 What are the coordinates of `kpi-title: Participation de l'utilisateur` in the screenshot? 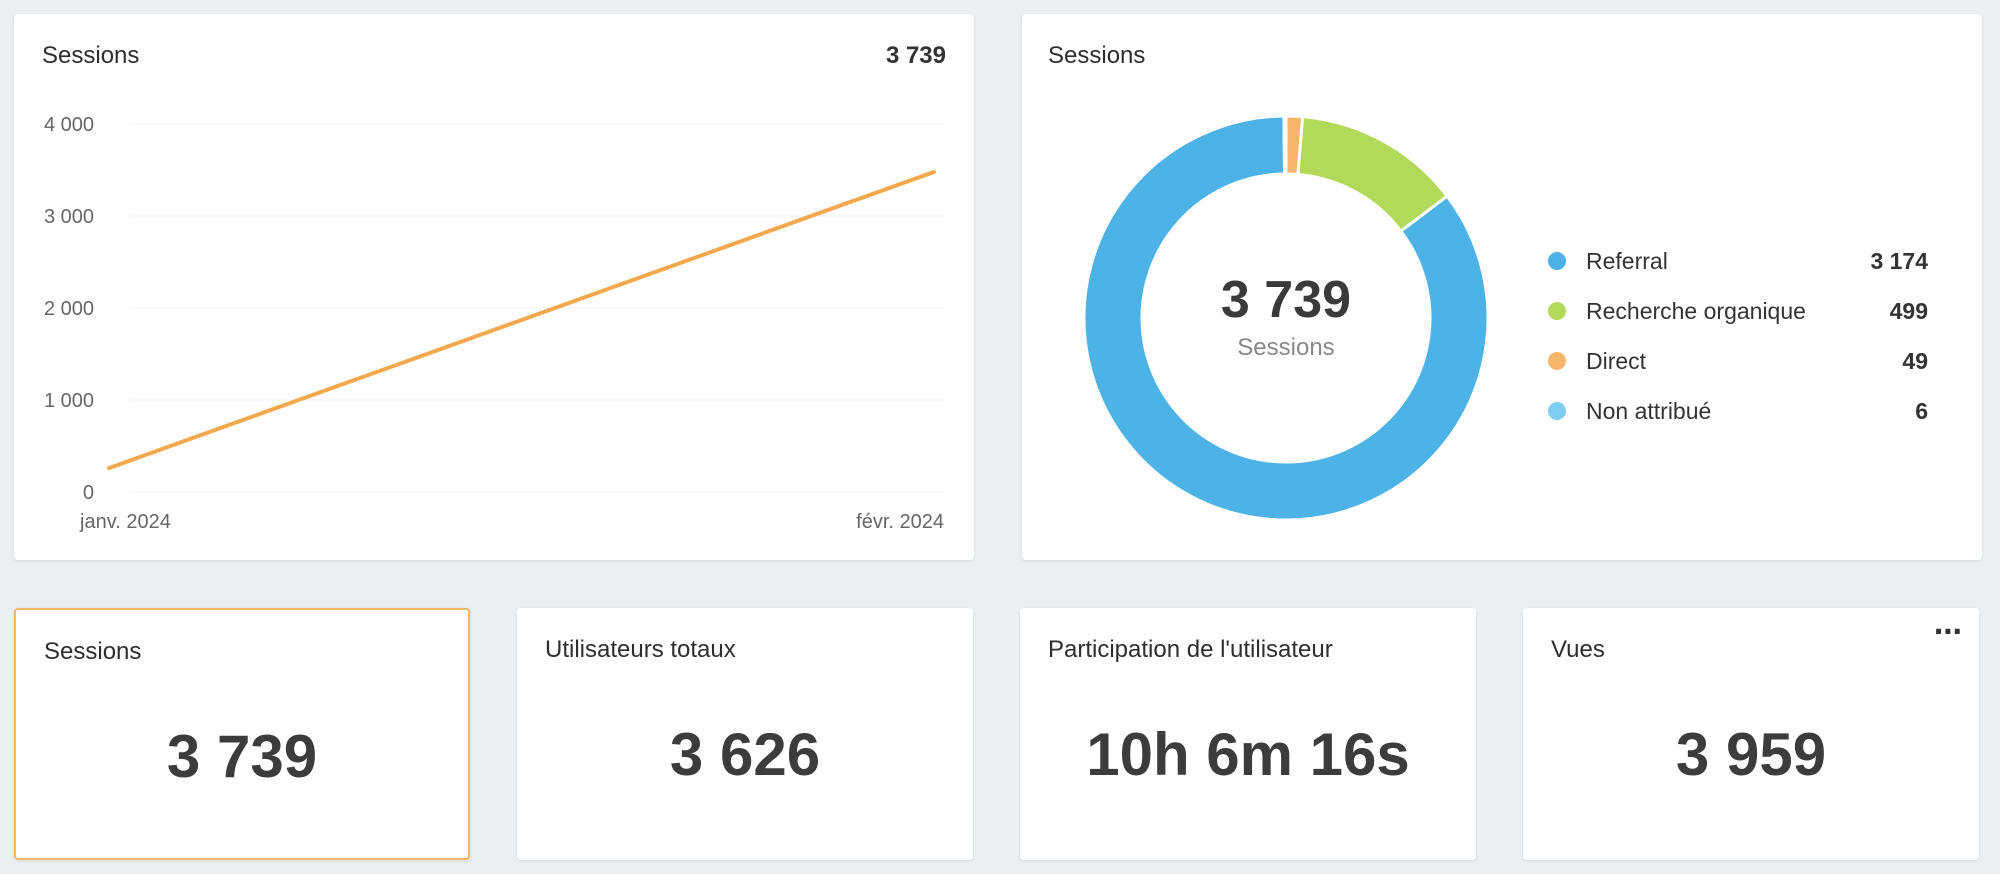 It's located at (1190, 649).